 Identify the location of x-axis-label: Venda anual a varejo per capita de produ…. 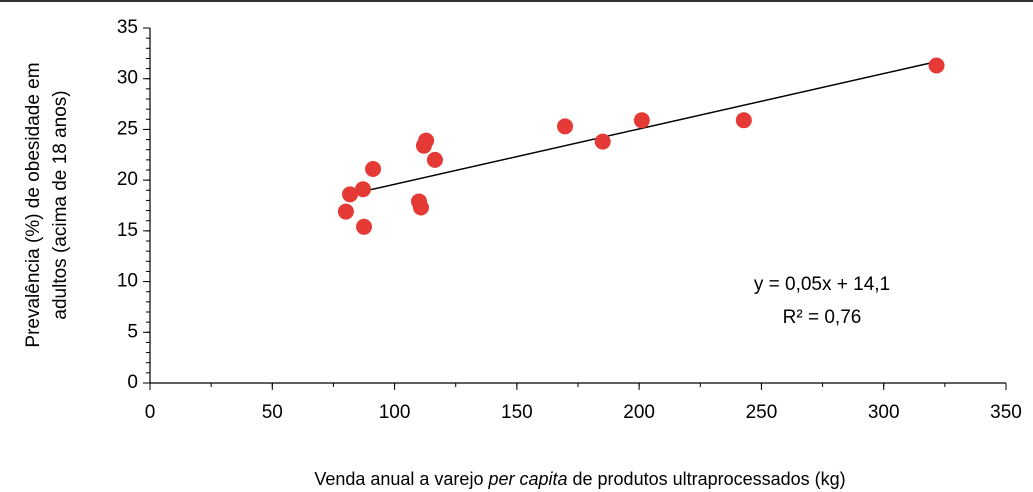
(579, 479).